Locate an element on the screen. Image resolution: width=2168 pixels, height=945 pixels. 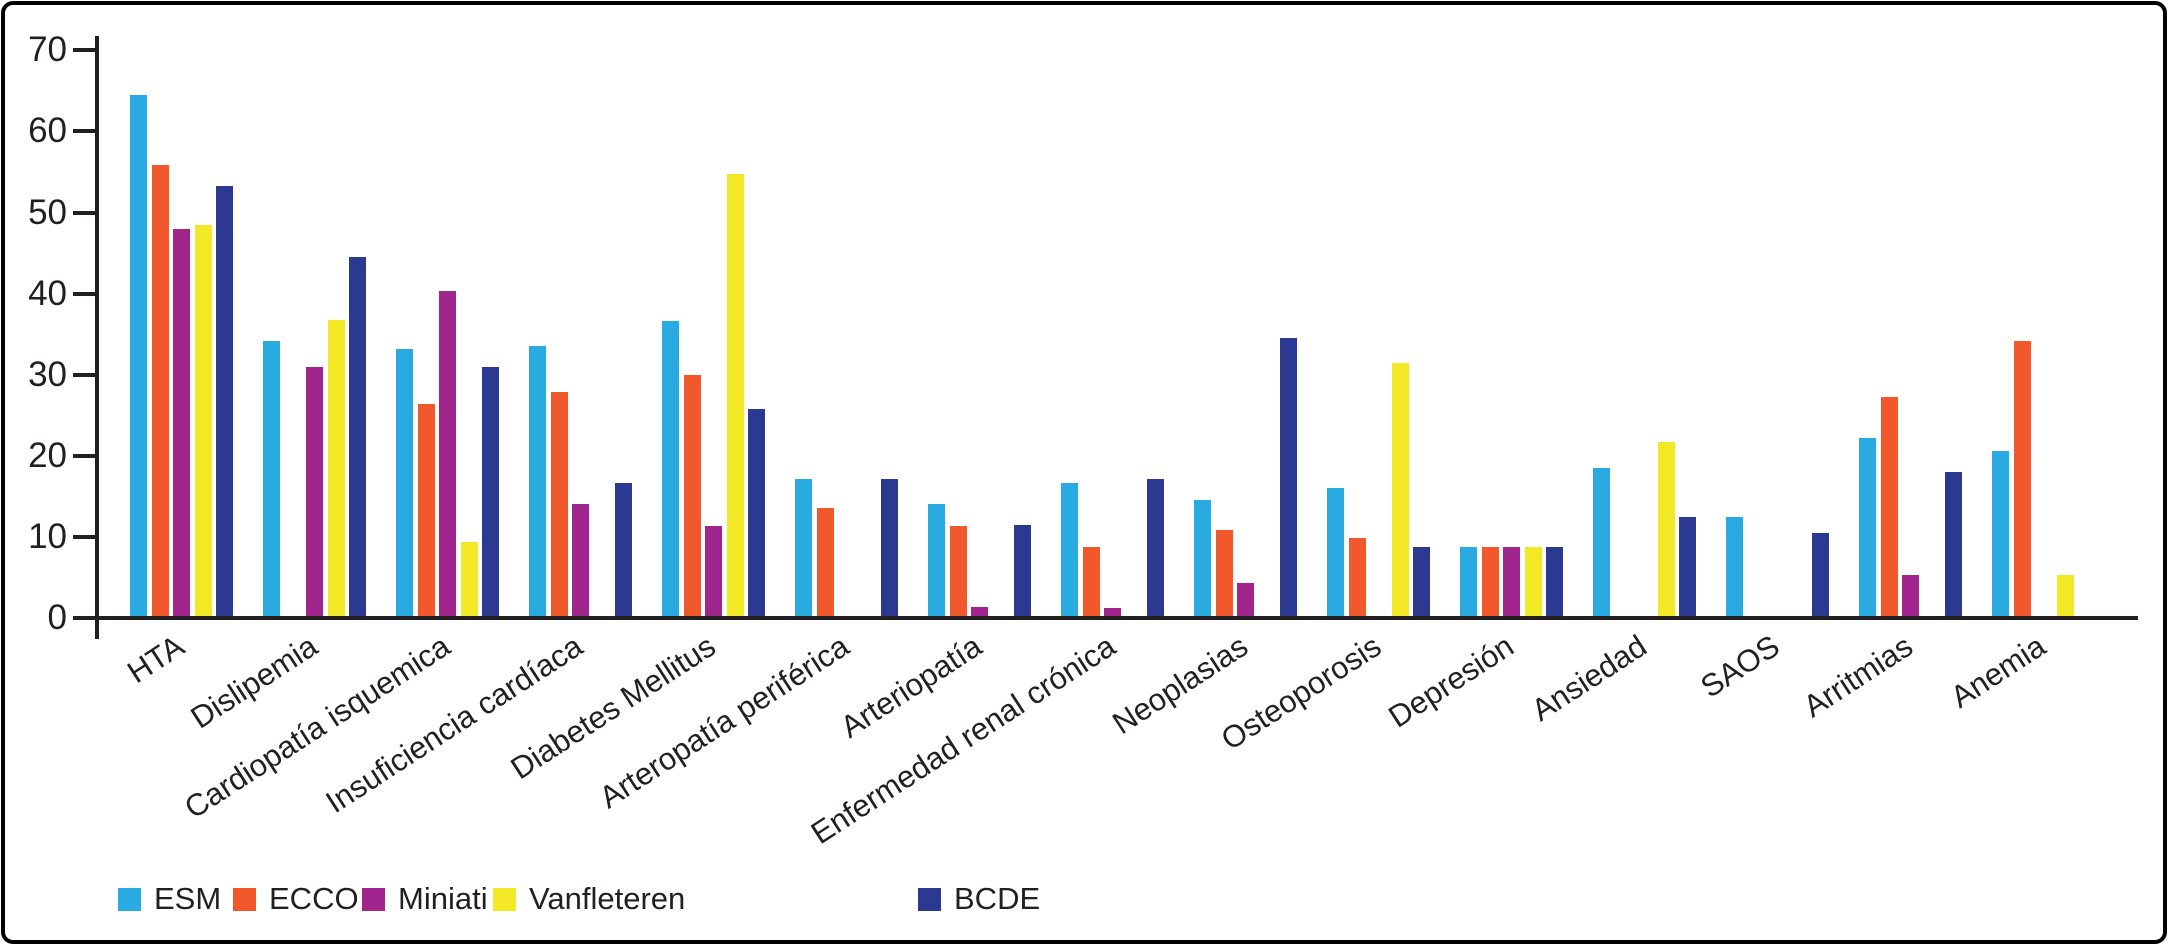
legend-item: BCDE is located at coordinates (979, 898).